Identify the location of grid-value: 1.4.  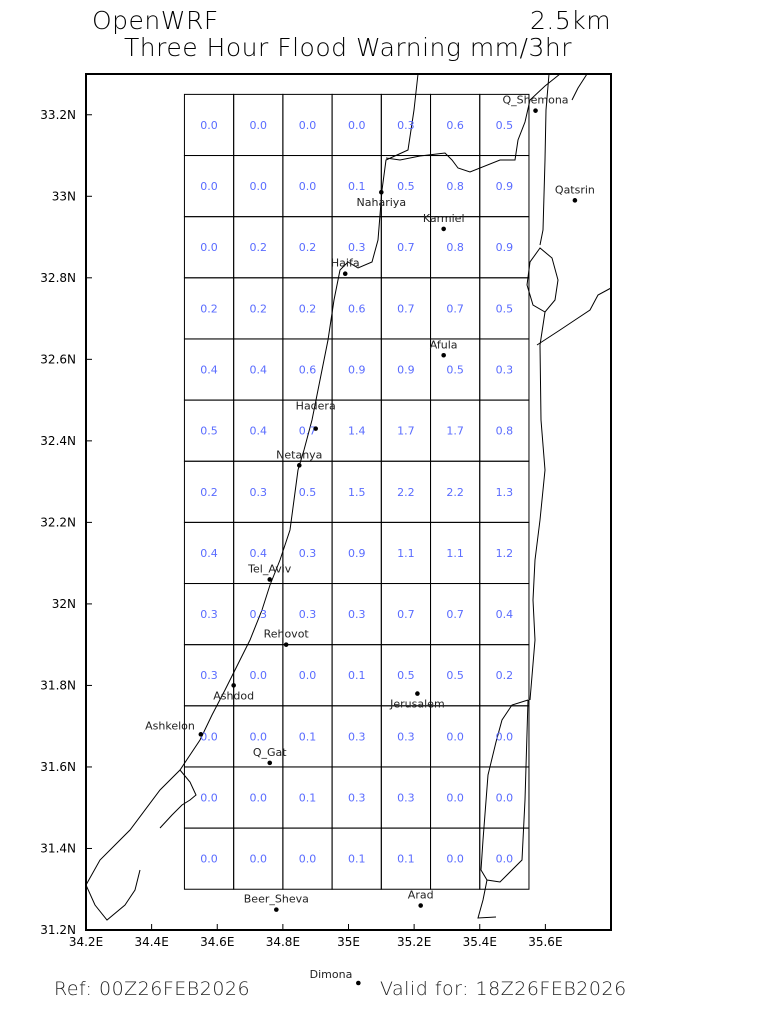
(357, 431).